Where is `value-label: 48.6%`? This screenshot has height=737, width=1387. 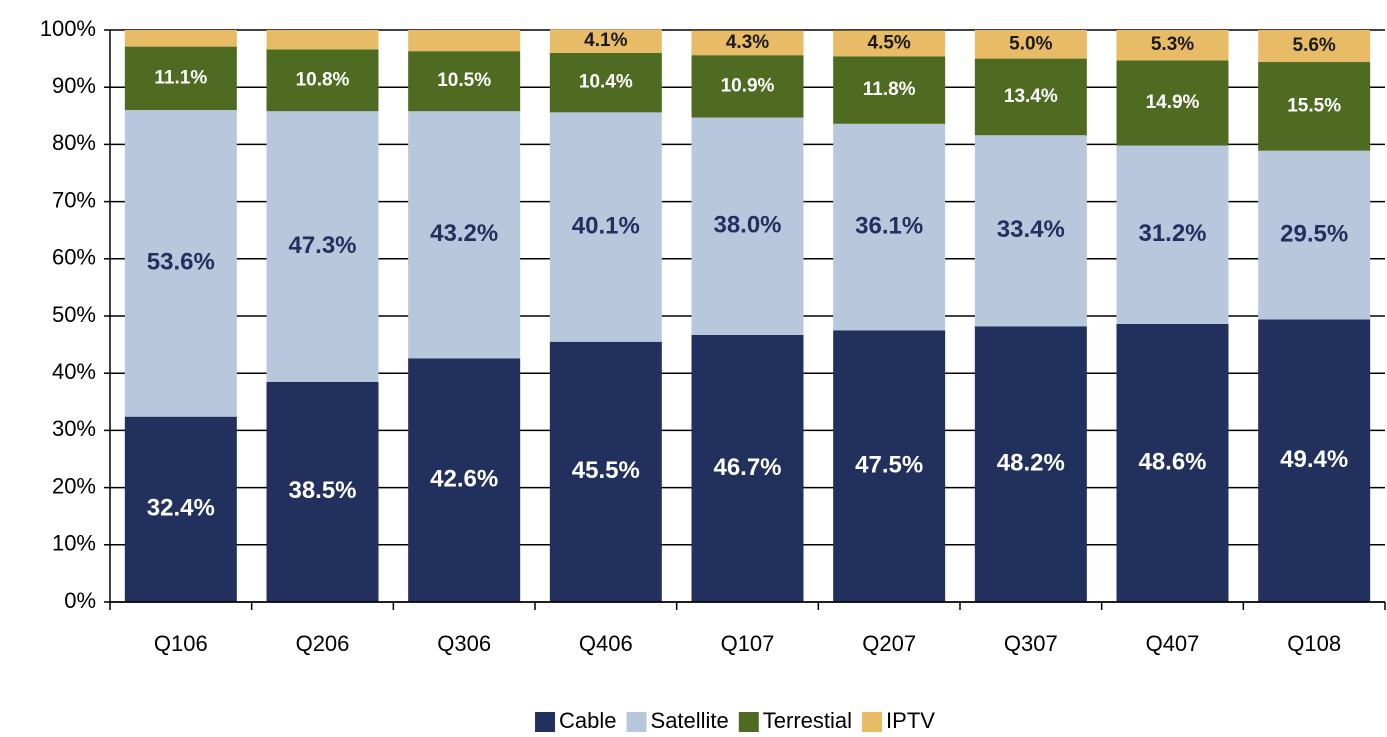
value-label: 48.6% is located at coordinates (1172, 461).